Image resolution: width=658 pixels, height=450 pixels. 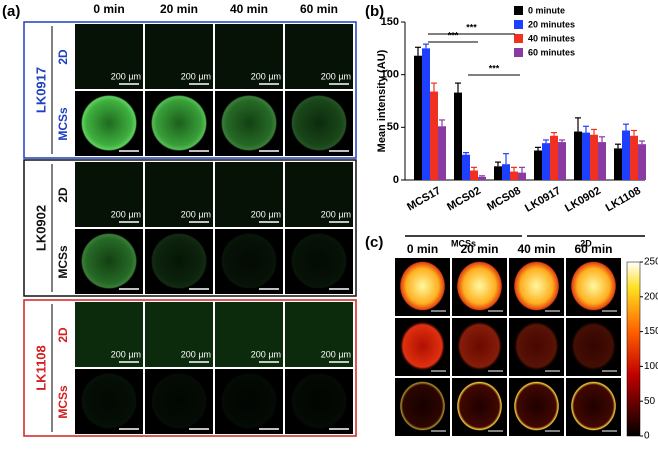 I want to click on legend-label: 60 minutes, so click(x=551, y=52).